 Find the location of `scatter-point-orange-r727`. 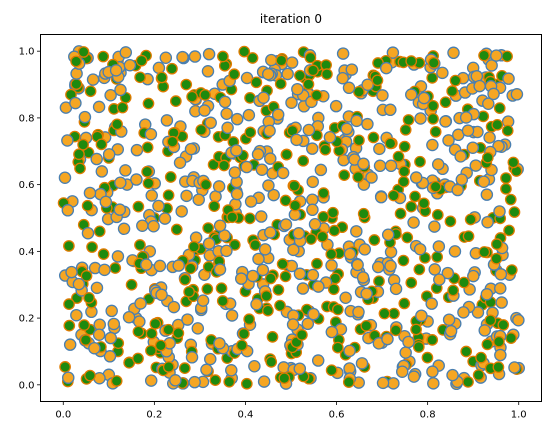

scatter-point-orange-r727 is located at coordinates (204, 110).